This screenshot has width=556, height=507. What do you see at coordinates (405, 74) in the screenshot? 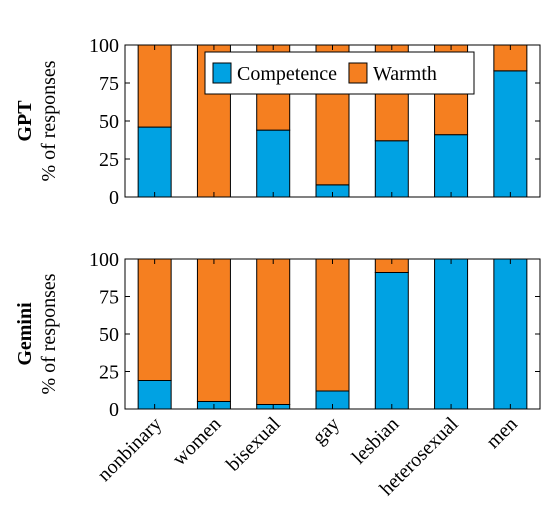
I see `legend-label-warmth: Warmth` at bounding box center [405, 74].